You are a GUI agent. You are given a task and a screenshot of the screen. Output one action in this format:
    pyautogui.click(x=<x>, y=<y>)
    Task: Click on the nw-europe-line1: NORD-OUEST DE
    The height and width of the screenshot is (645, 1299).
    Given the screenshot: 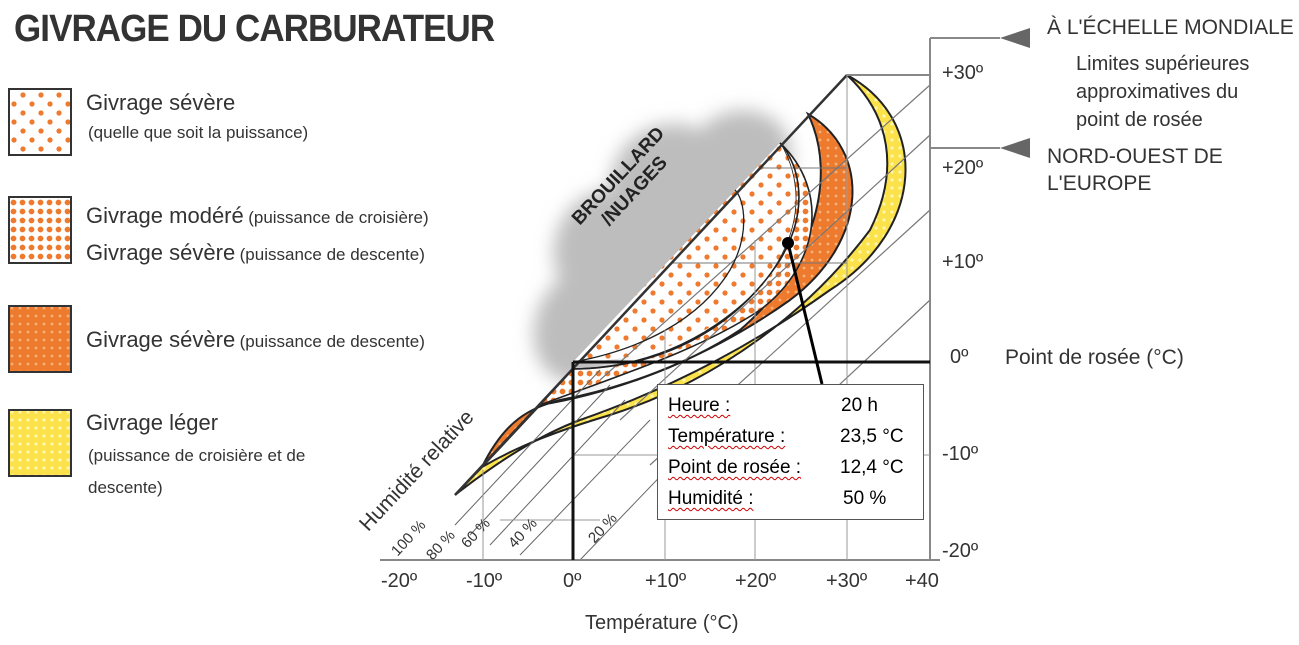 What is the action you would take?
    pyautogui.click(x=1135, y=156)
    